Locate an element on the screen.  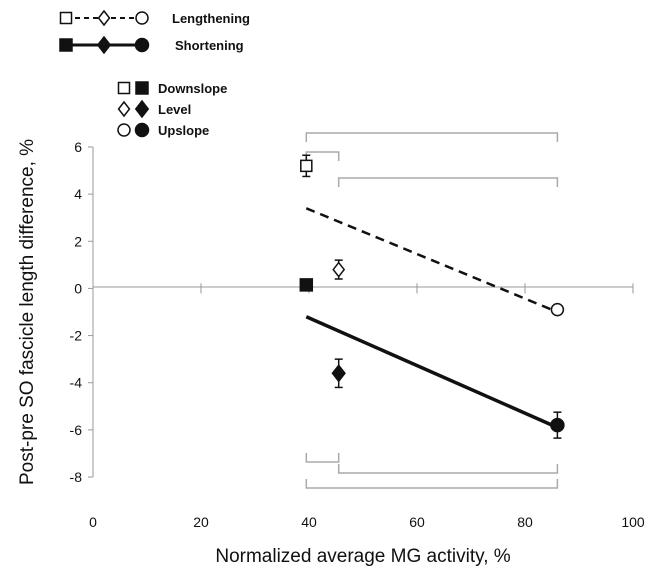
y-tick-label: 4 is located at coordinates (78, 194).